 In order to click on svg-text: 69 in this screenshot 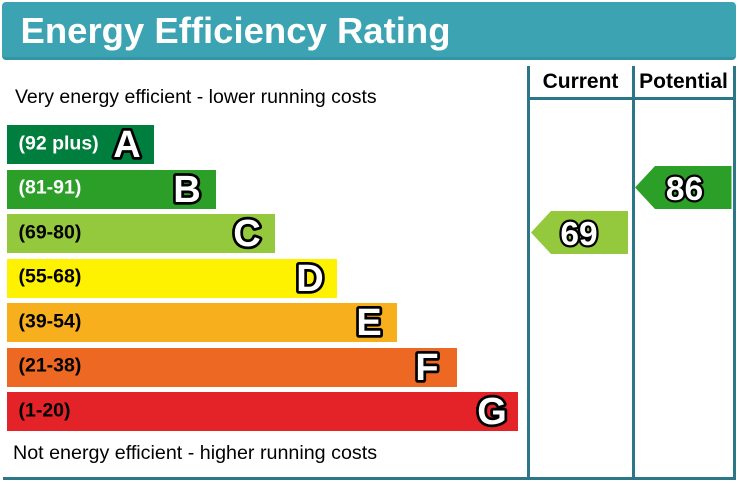, I will do `click(578, 234)`.